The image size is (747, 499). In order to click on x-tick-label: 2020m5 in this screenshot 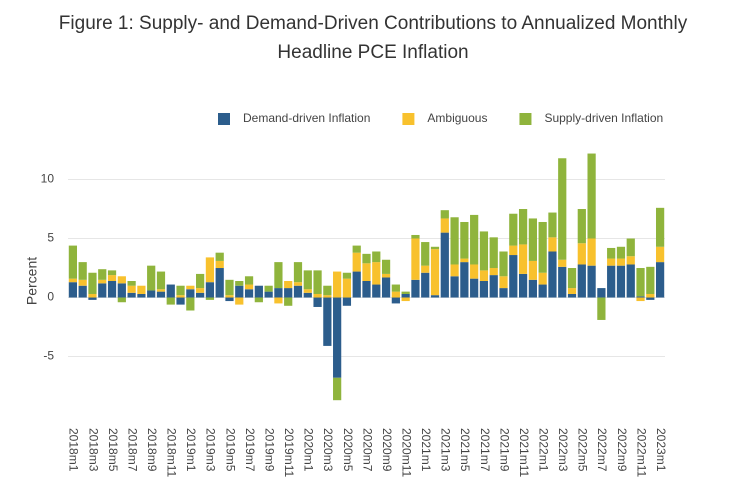, I will do `click(348, 450)`.